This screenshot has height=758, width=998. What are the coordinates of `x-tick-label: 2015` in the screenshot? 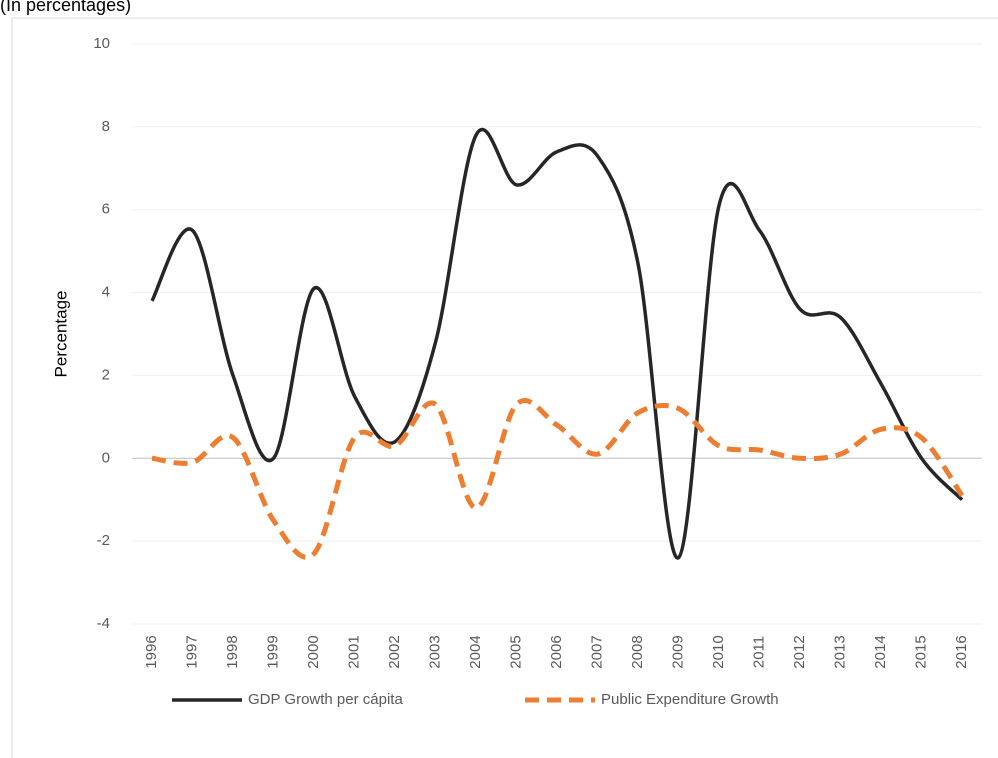 It's located at (920, 651).